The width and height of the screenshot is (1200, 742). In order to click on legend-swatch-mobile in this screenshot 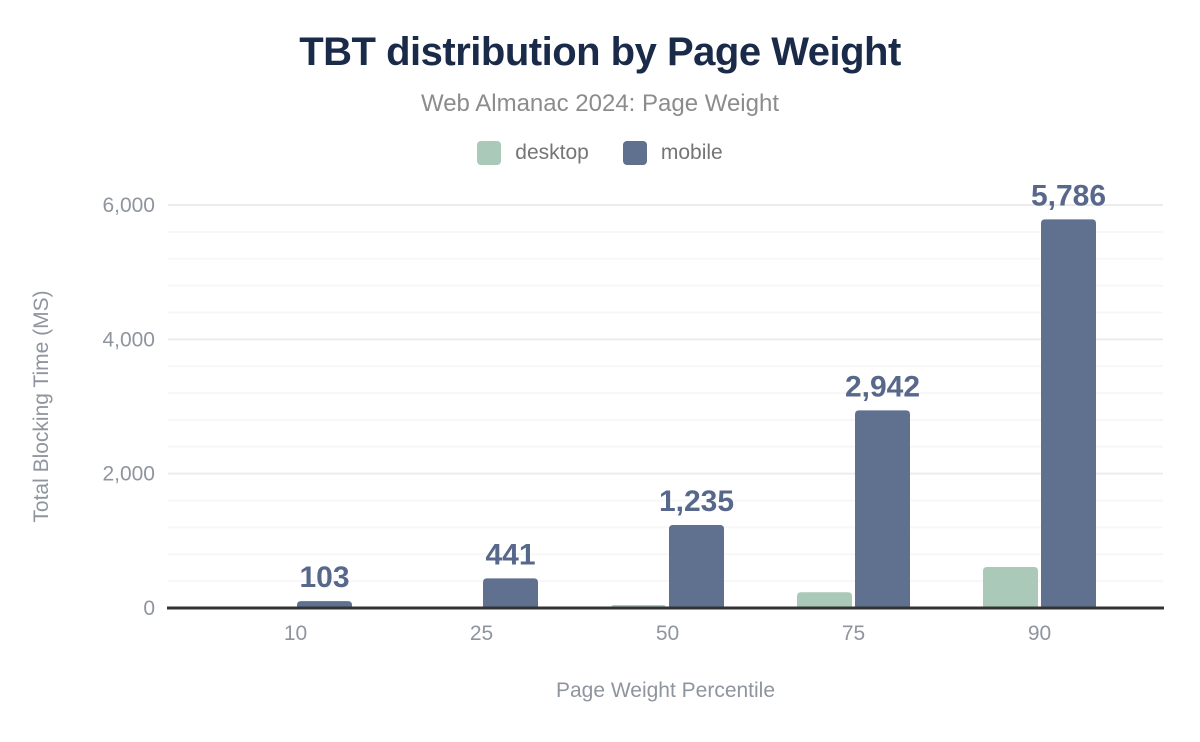, I will do `click(634, 153)`.